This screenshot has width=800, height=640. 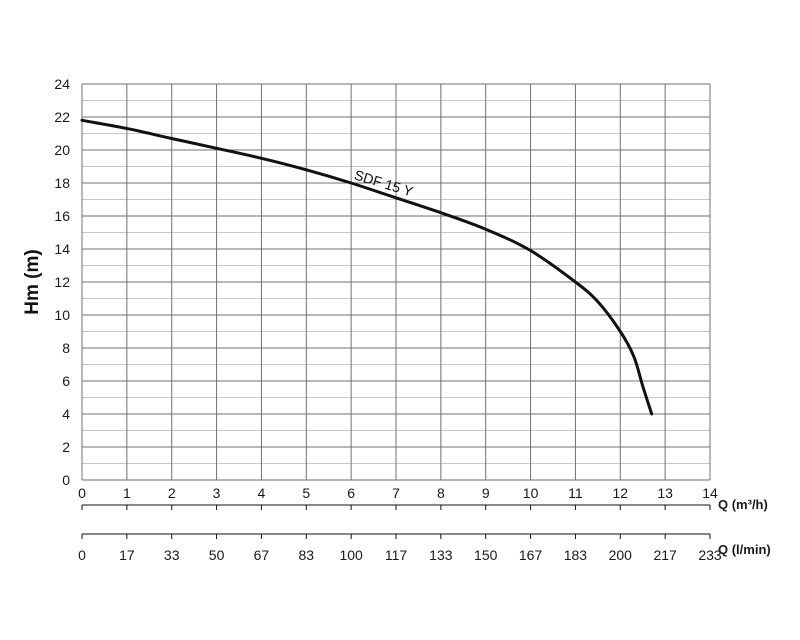 I want to click on y-tick-label: 22, so click(x=62, y=117).